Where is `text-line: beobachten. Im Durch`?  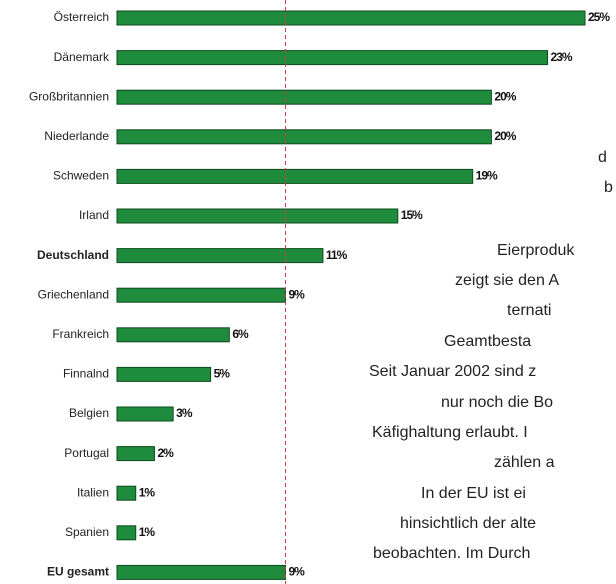
text-line: beobachten. Im Durch is located at coordinates (451, 553).